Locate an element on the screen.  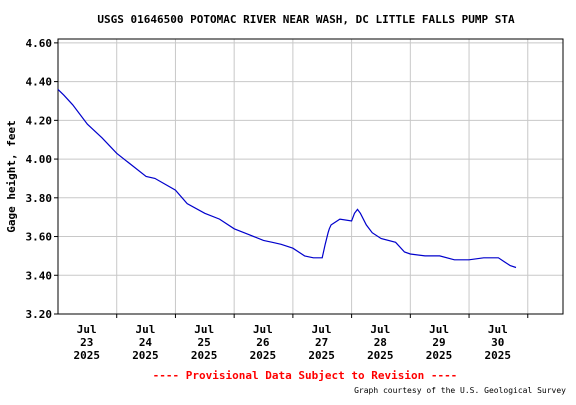
y-tick-label: 3.40 is located at coordinates (39, 275).